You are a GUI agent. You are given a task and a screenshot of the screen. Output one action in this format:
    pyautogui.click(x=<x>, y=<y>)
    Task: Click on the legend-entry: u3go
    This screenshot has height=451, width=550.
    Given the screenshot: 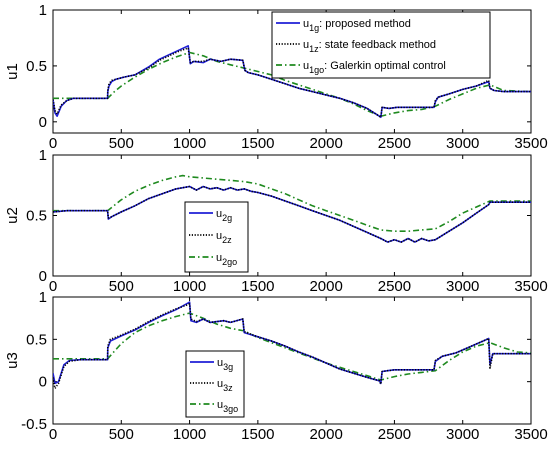 What is the action you would take?
    pyautogui.click(x=227, y=406)
    